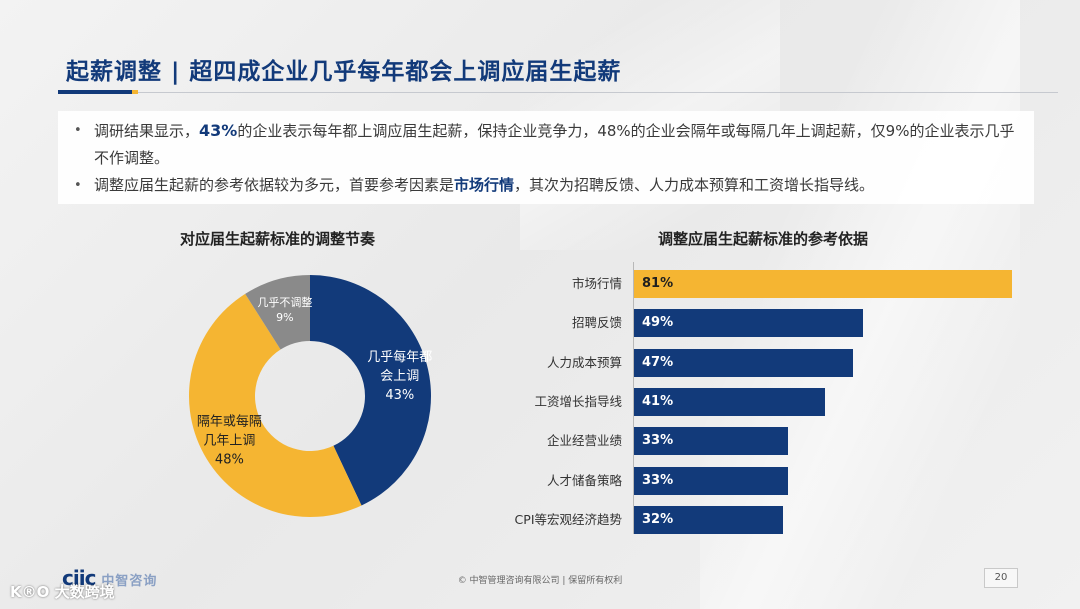  Describe the element at coordinates (694, 185) in the screenshot. I see `bullet-2-post: ，其次为招聘反馈、人力成本预算和工资增长指导线。` at that location.